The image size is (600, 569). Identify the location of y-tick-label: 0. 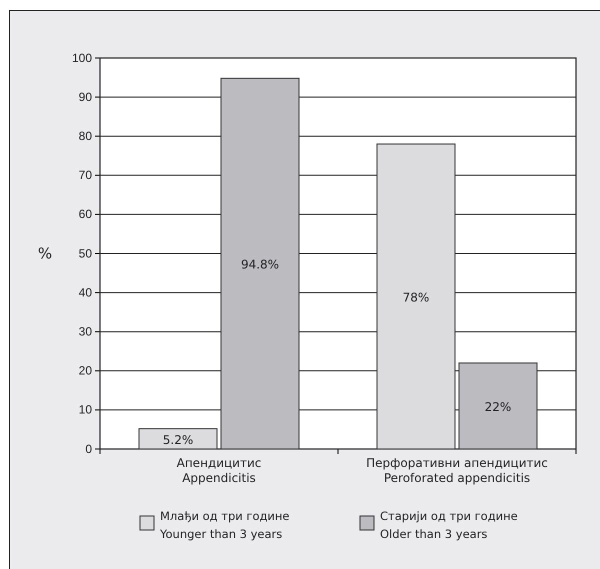
(88, 449).